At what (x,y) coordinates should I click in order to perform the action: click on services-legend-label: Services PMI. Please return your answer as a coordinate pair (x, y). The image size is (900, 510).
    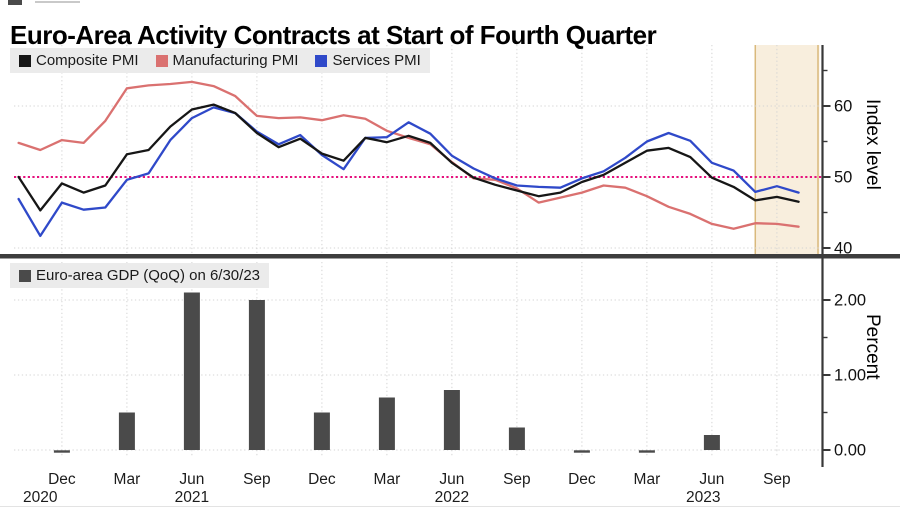
    Looking at the image, I should click on (376, 60).